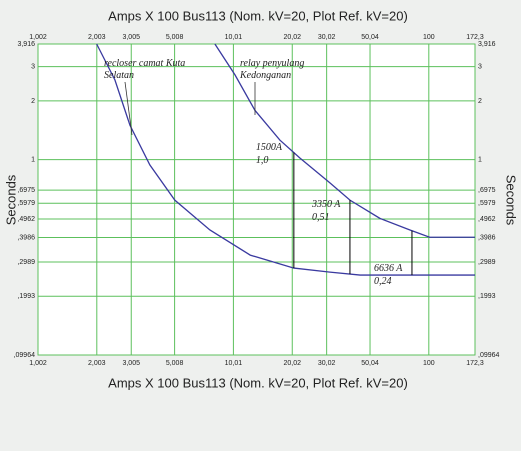 Image resolution: width=521 pixels, height=451 pixels. Describe the element at coordinates (388, 268) in the screenshot. I see `marker-label: 6636 A` at that location.